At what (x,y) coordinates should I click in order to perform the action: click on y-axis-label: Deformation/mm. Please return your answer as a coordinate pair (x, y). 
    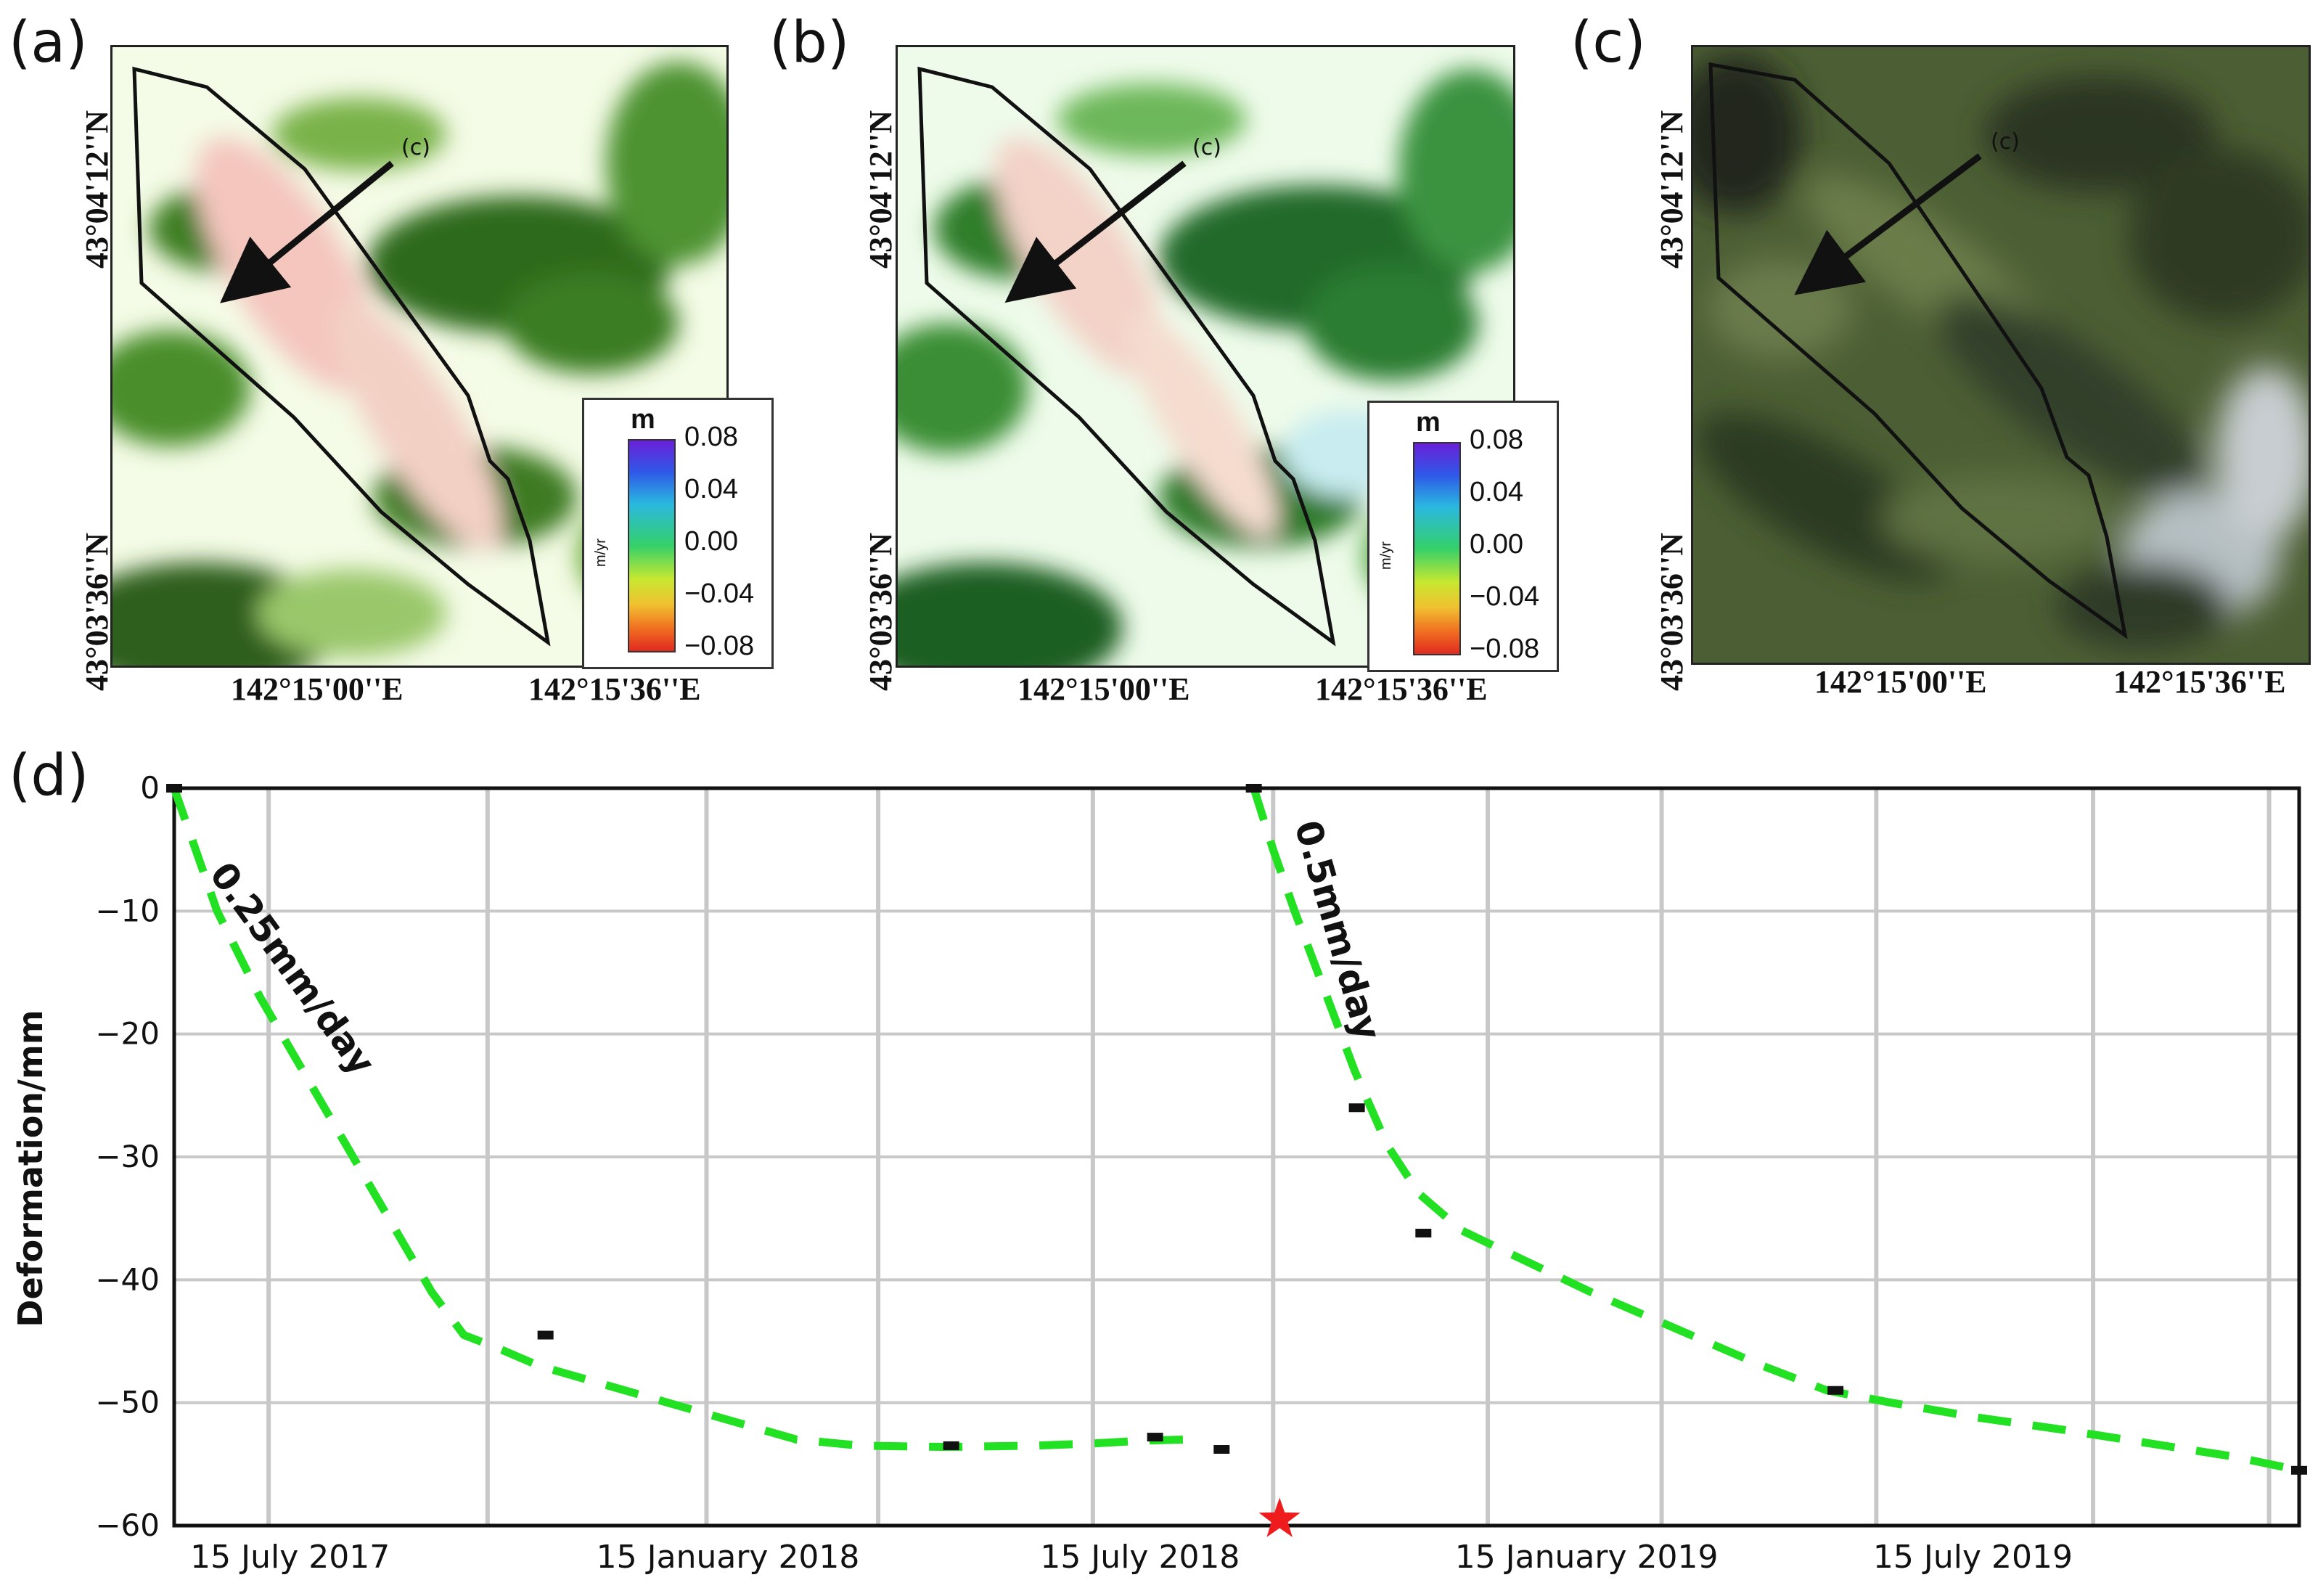
    Looking at the image, I should click on (30, 1168).